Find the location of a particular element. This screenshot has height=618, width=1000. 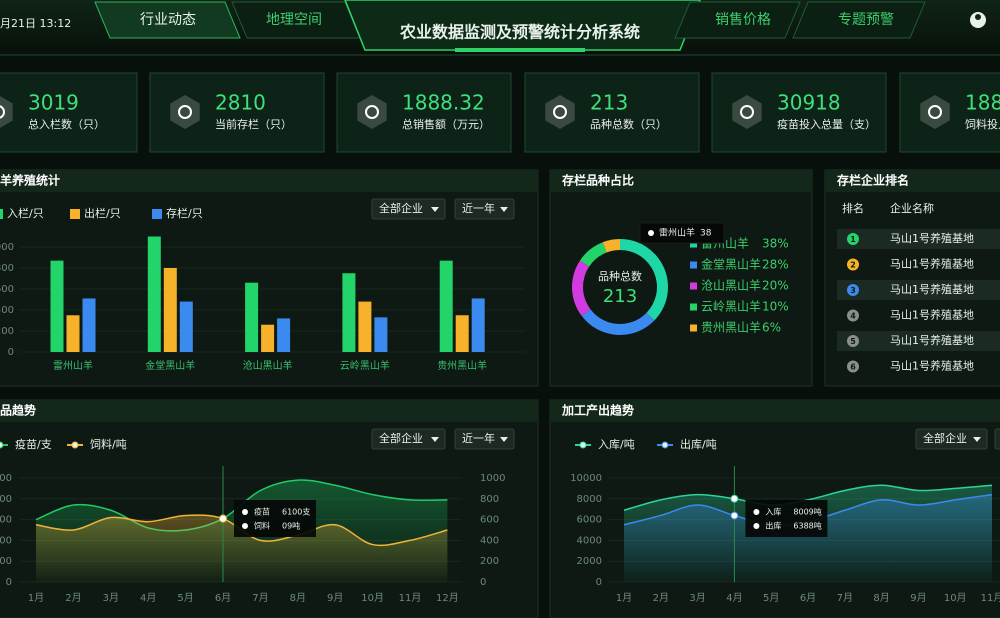

x-tick-label: 2月 is located at coordinates (661, 598).